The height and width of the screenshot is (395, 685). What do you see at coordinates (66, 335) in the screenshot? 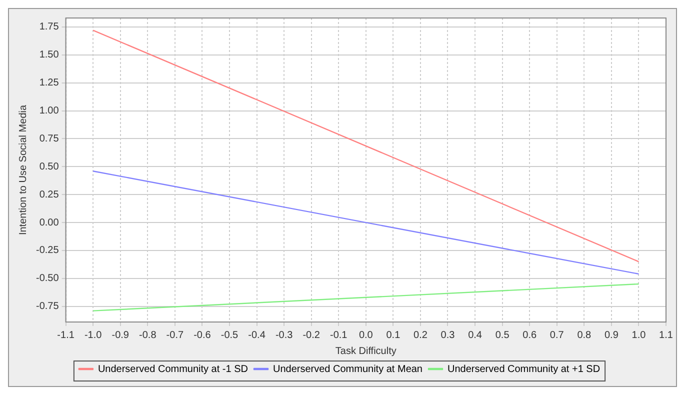
I see `x-tick-label: -1.1` at bounding box center [66, 335].